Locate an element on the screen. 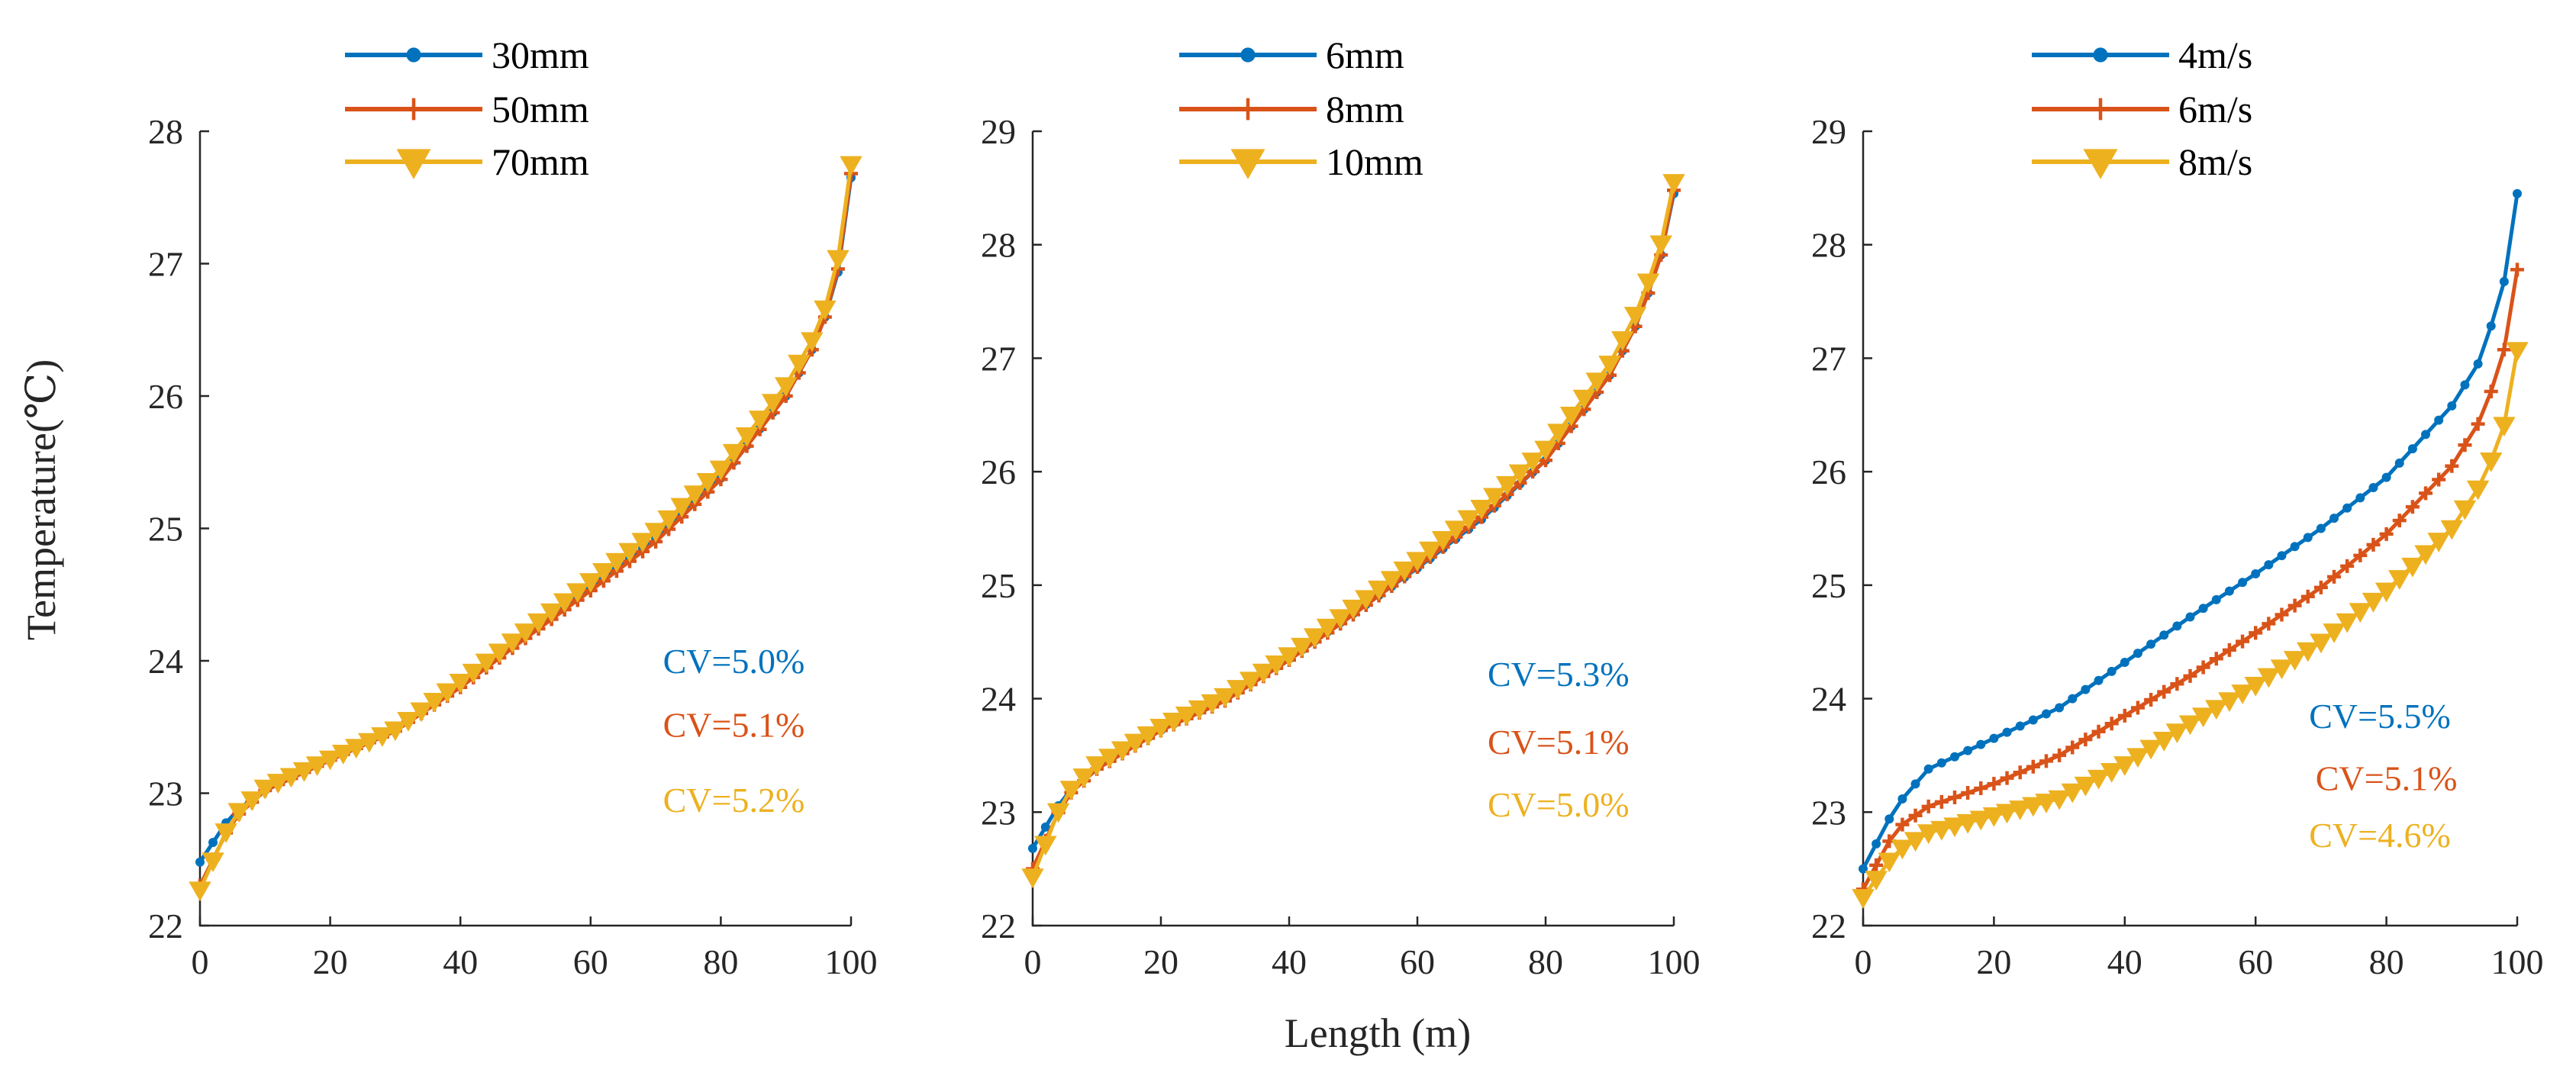 This screenshot has height=1066, width=2576. legend-label: 10mm is located at coordinates (1374, 161).